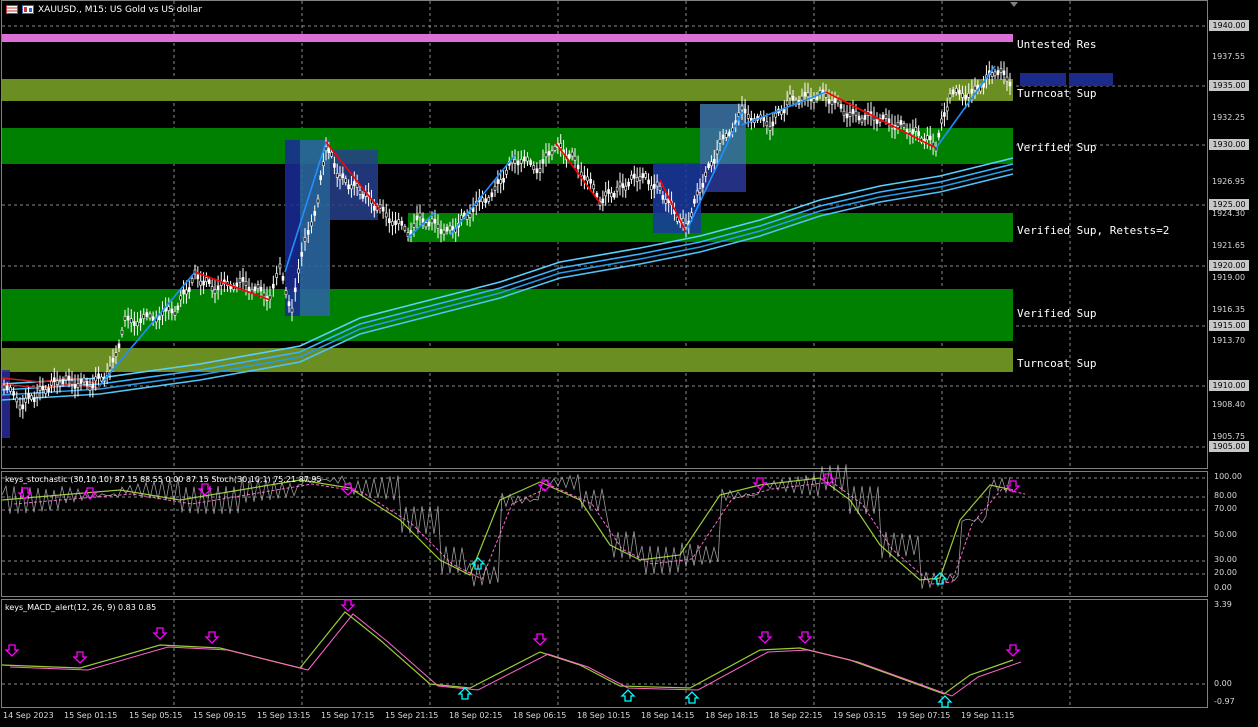  What do you see at coordinates (12, 9) in the screenshot?
I see `chart-grid-icon` at bounding box center [12, 9].